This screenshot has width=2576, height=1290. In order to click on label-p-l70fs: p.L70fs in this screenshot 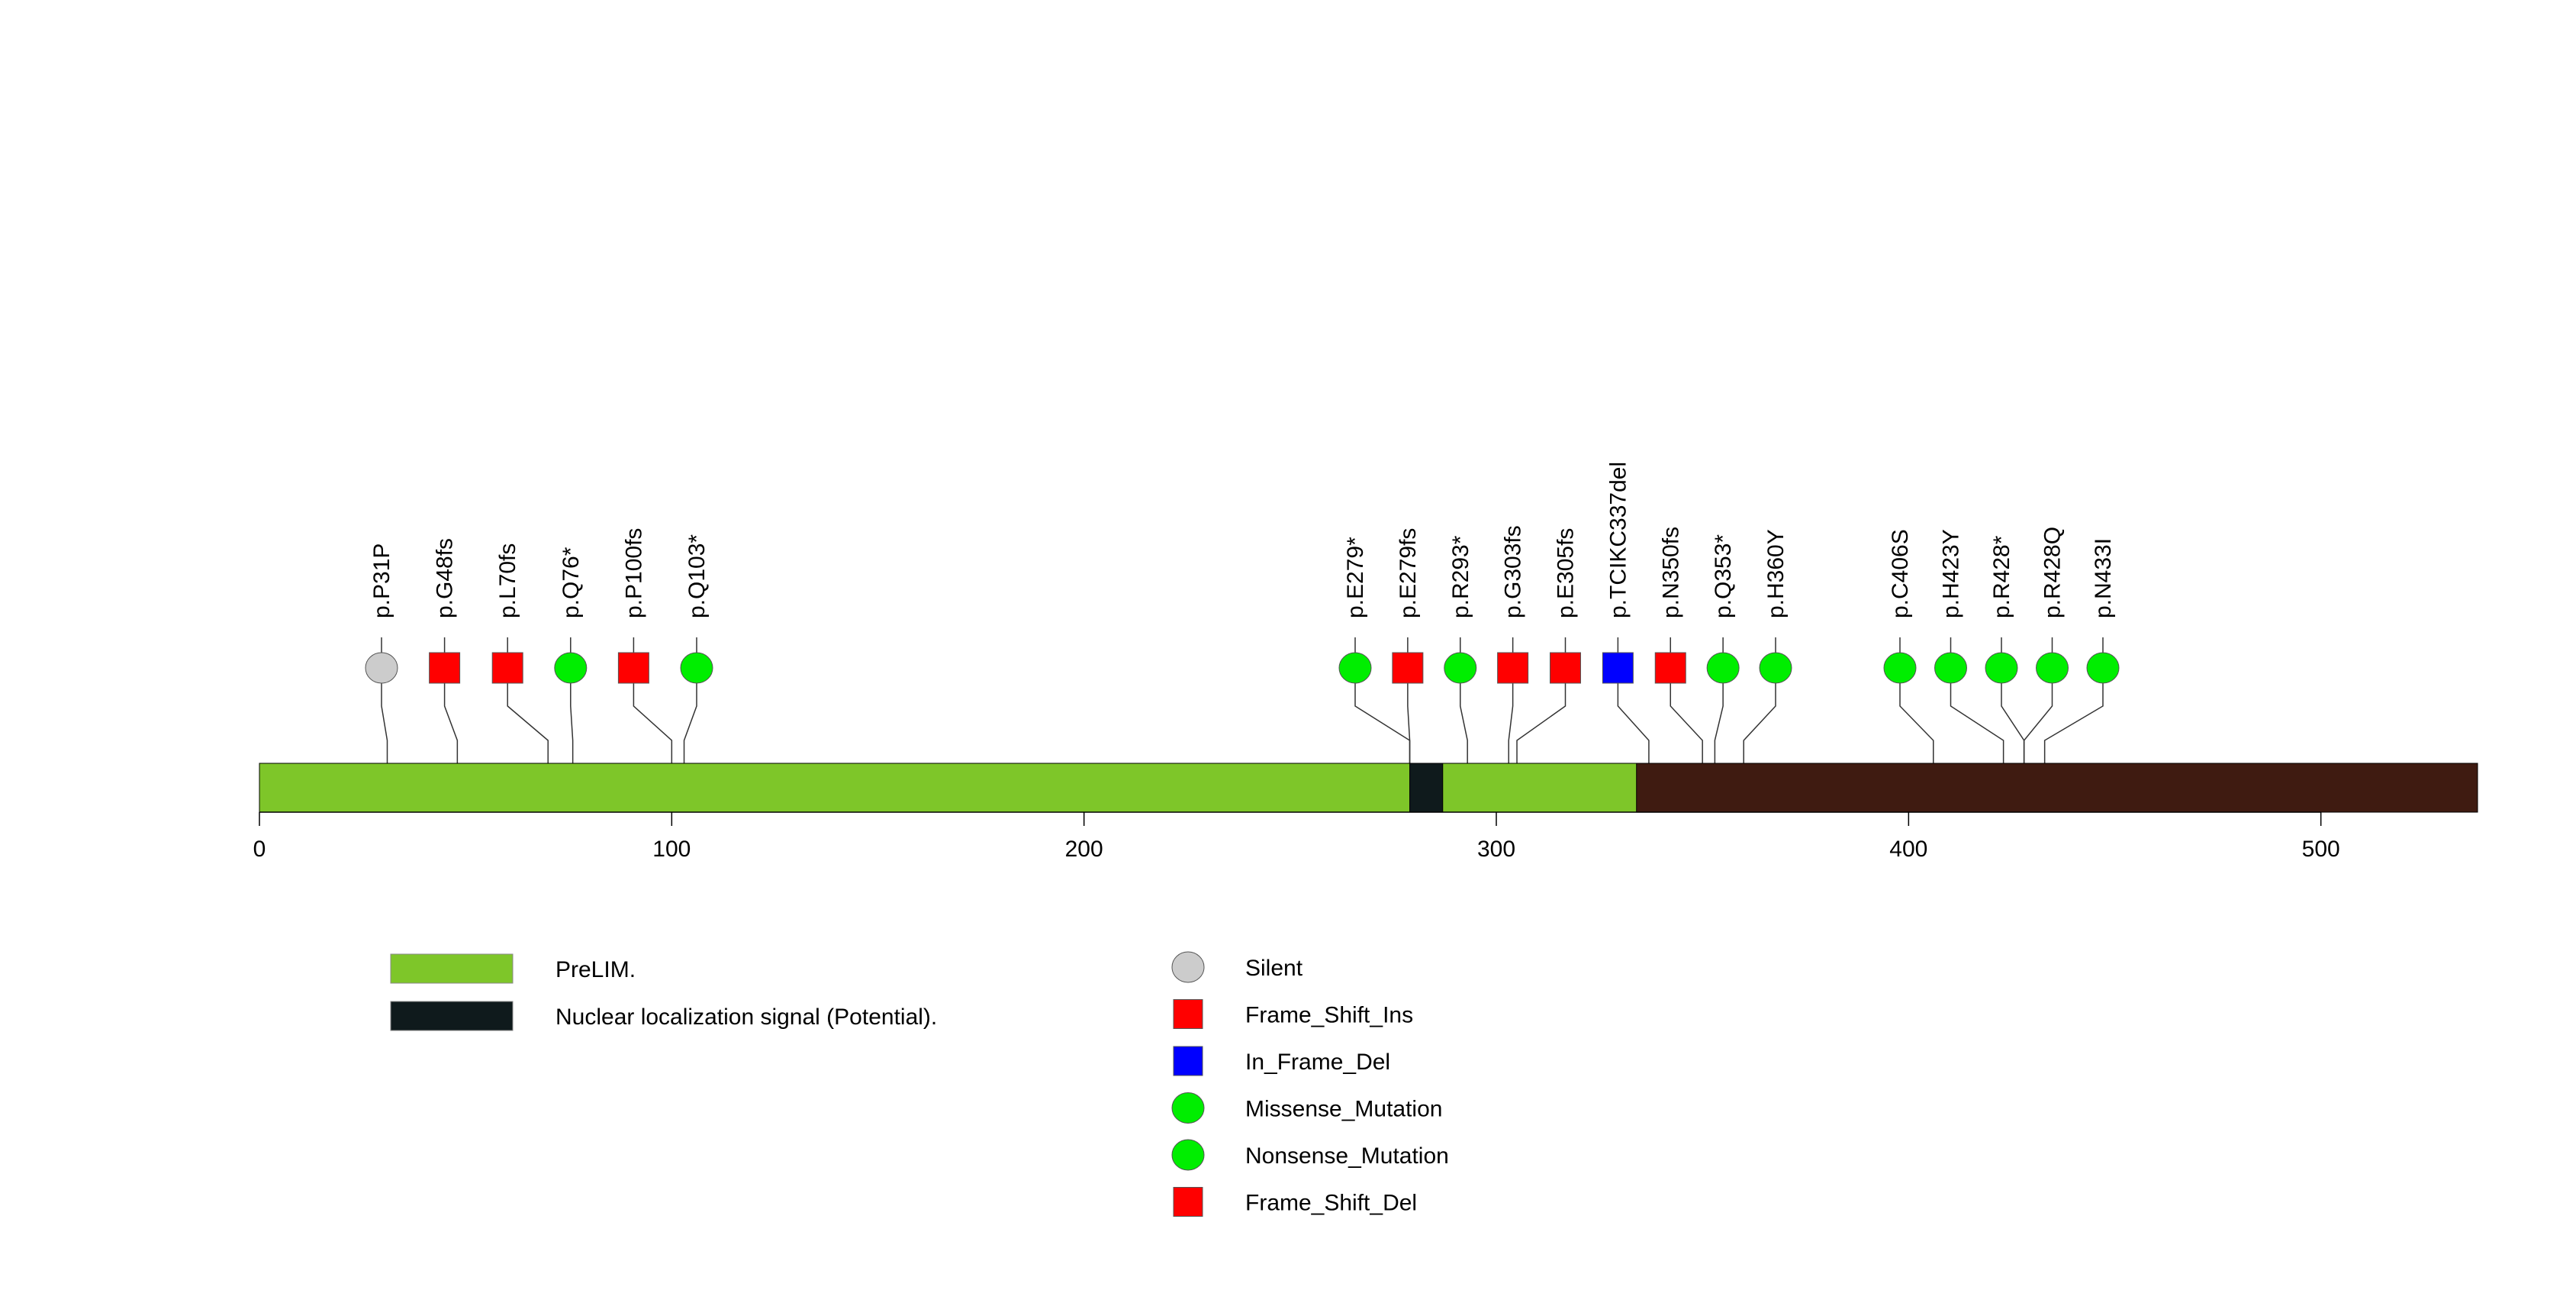, I will do `click(507, 581)`.